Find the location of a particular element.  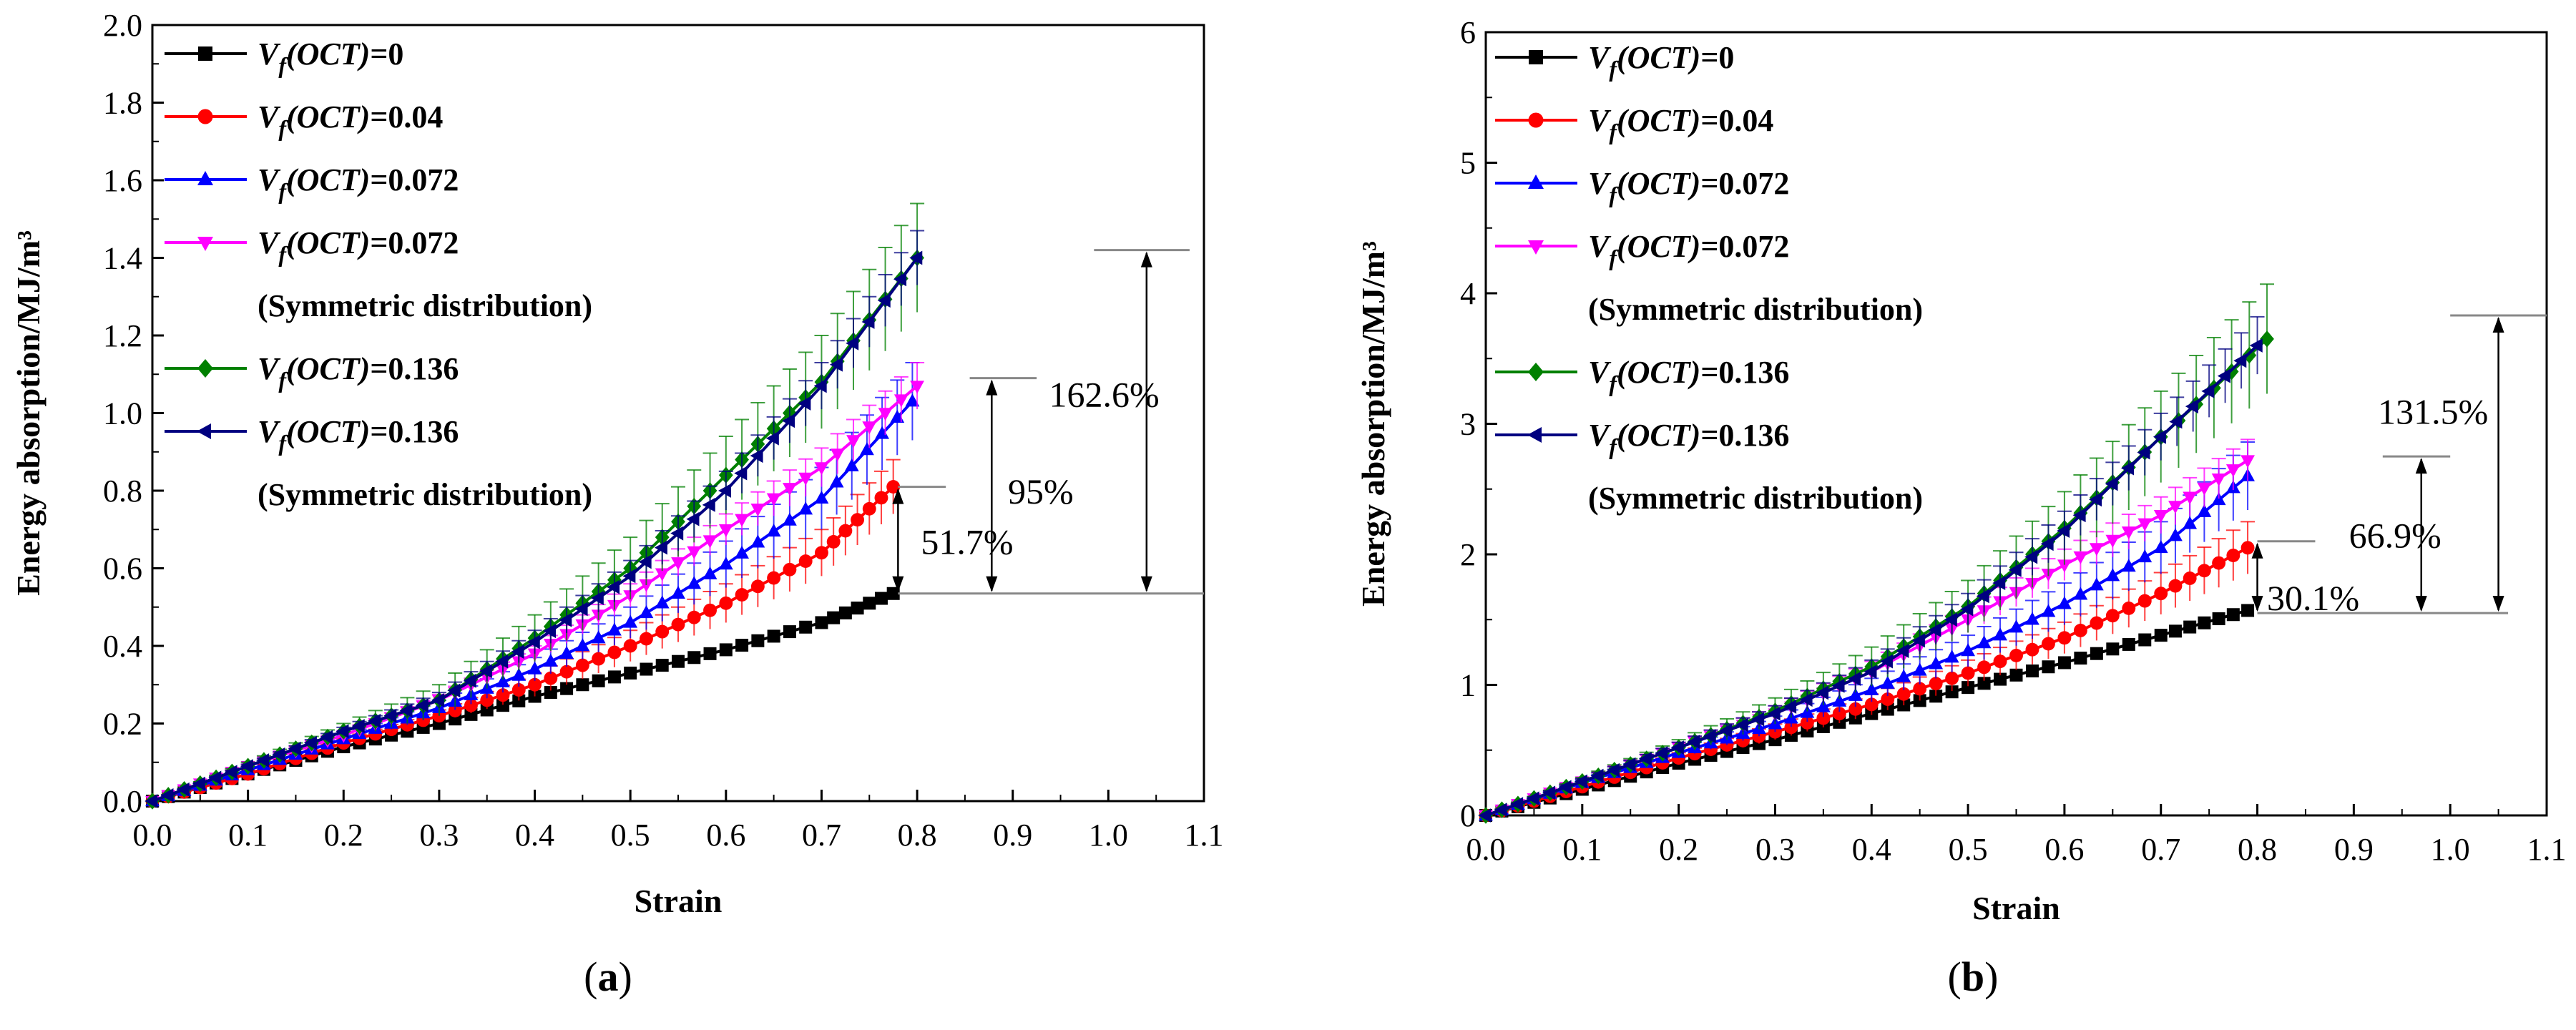

x-tick-label: 0.9 is located at coordinates (1012, 836).